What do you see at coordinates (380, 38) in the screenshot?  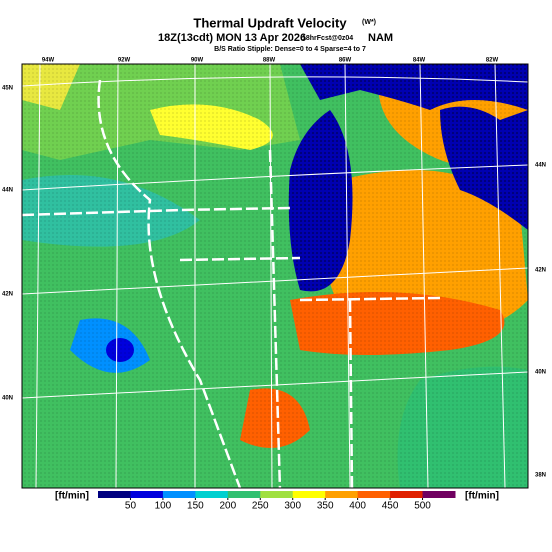 I see `model: NAM` at bounding box center [380, 38].